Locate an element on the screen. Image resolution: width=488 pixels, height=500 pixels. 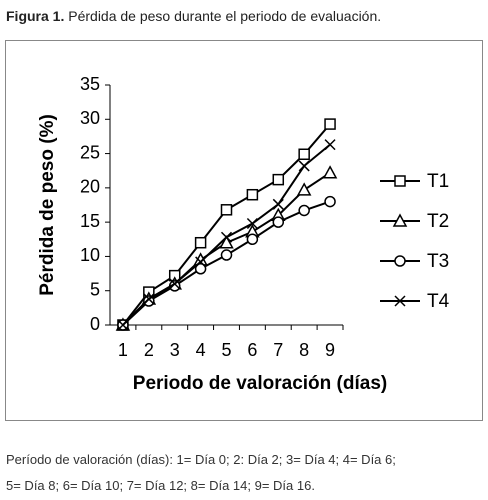
legend-label: T3 is located at coordinates (438, 261).